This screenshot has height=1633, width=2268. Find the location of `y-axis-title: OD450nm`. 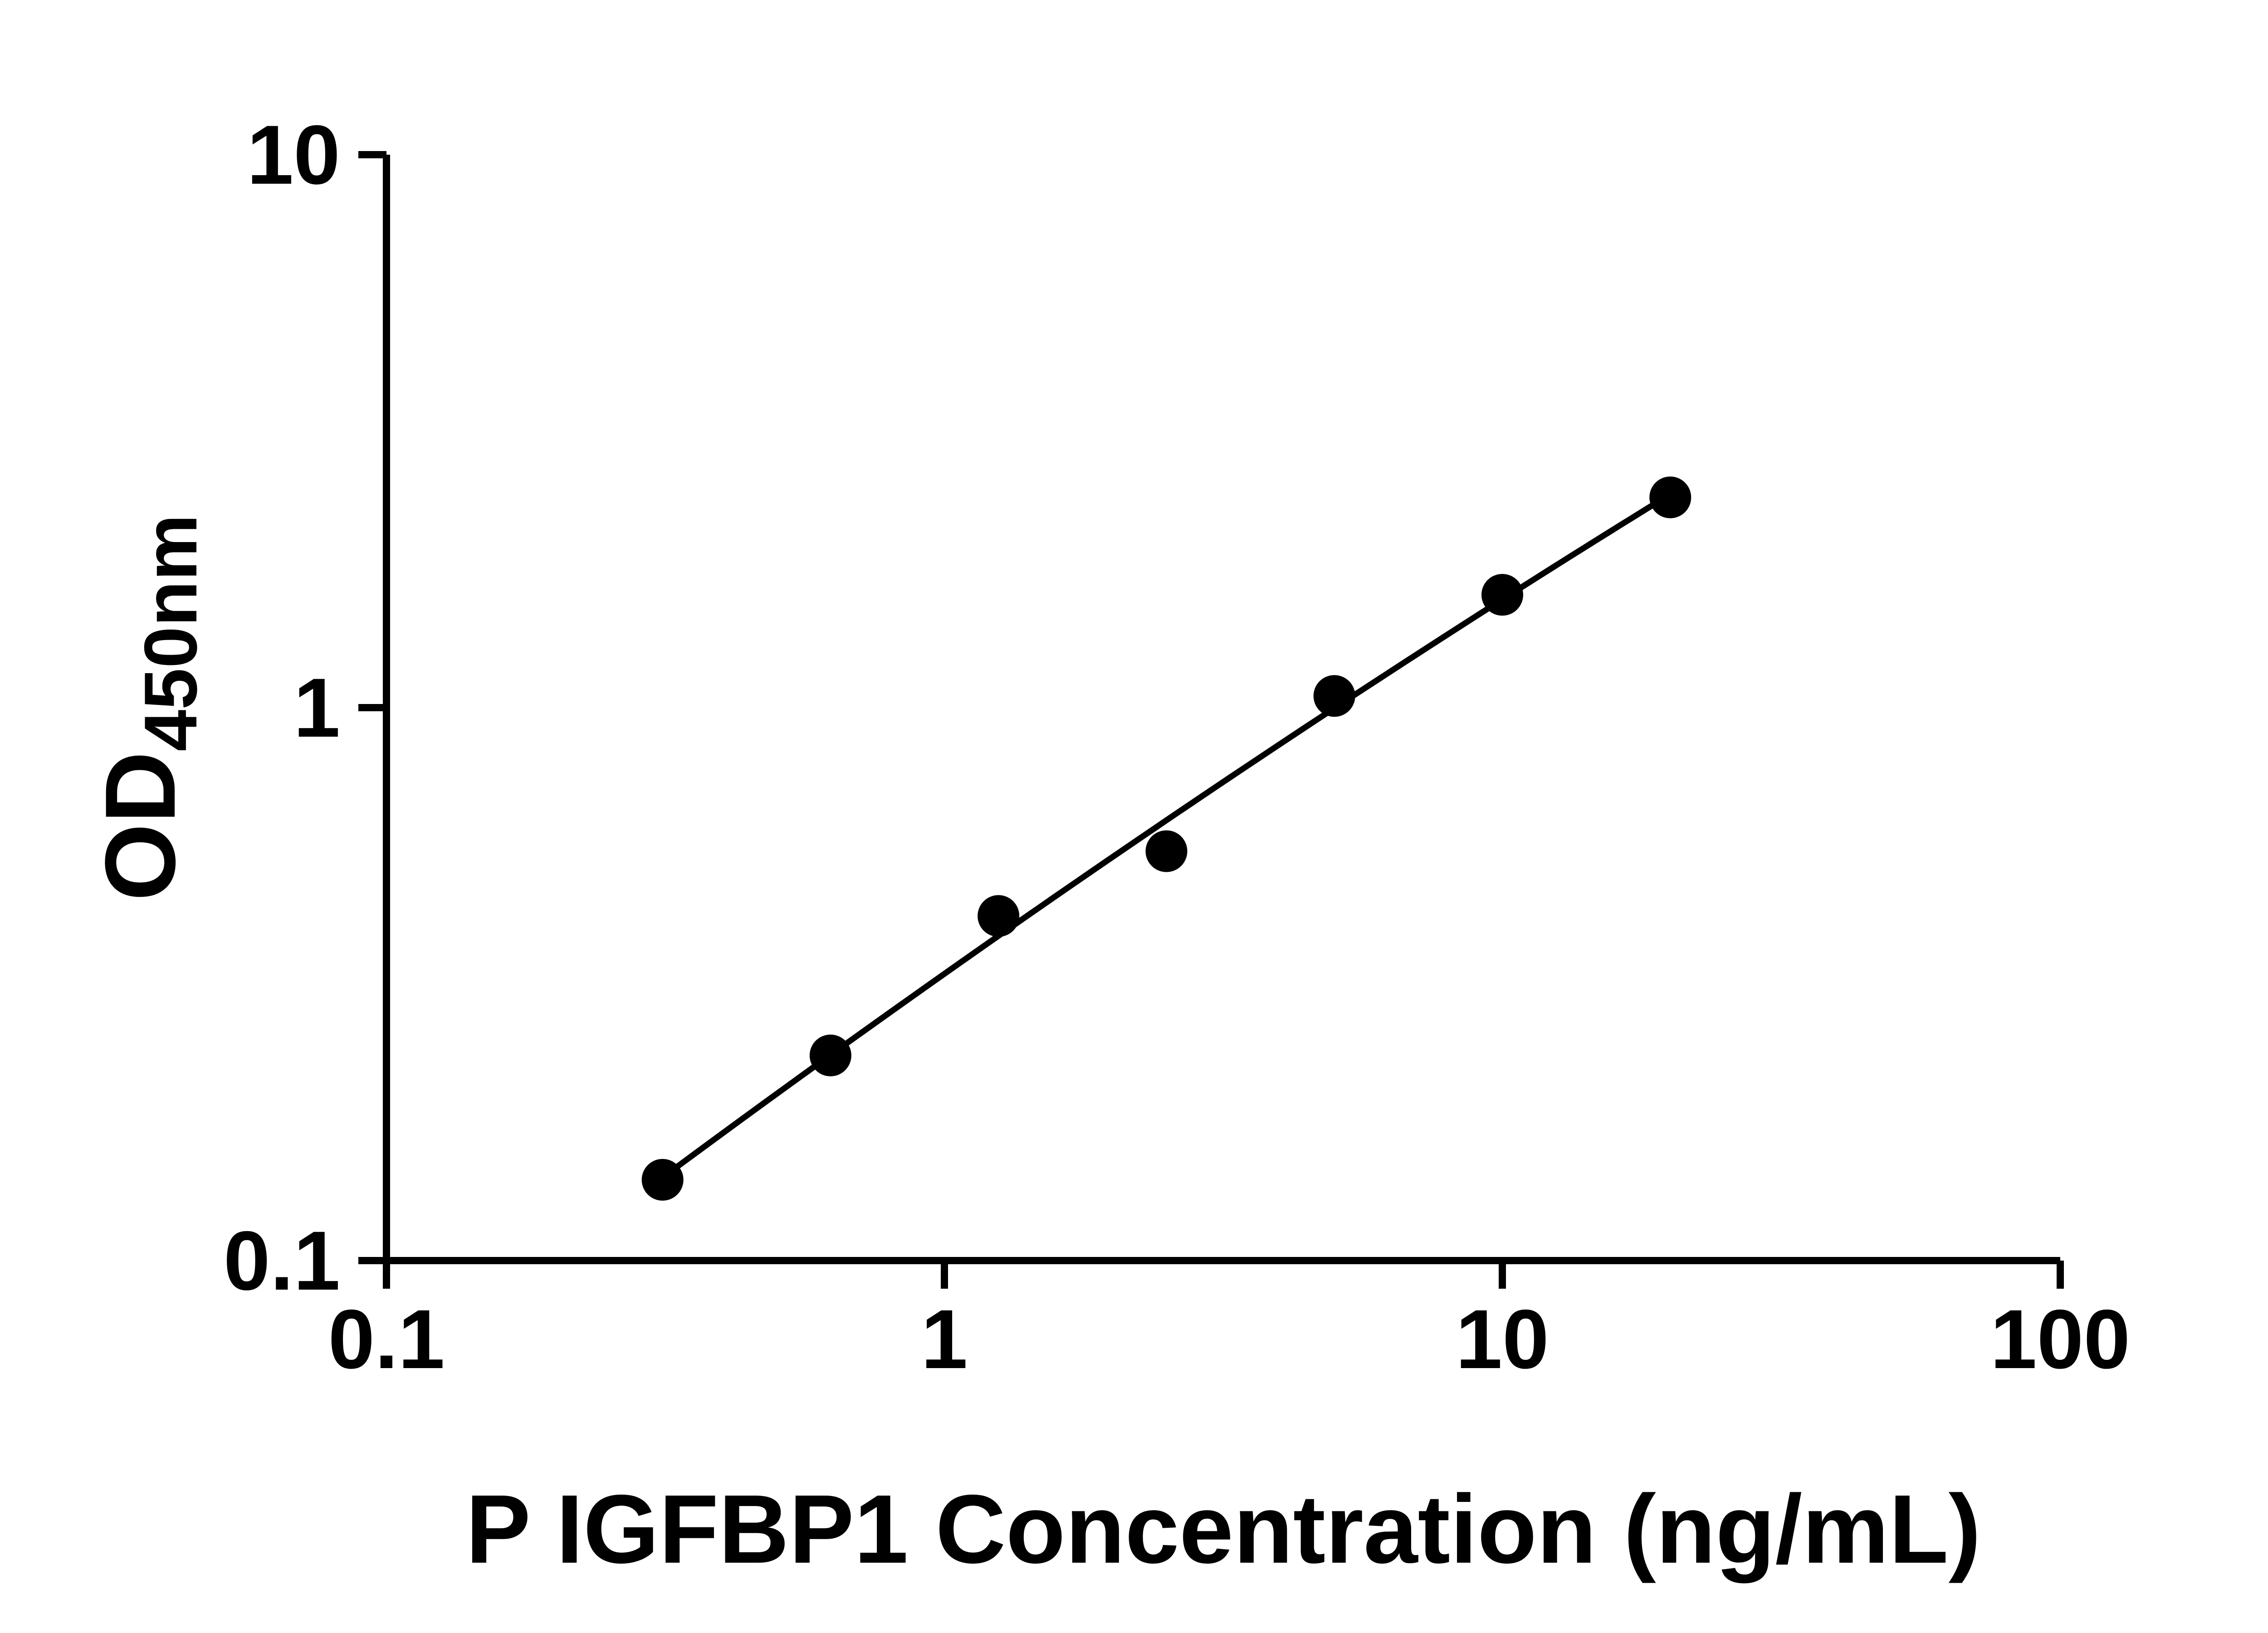

y-axis-title: OD450nm is located at coordinates (148, 707).